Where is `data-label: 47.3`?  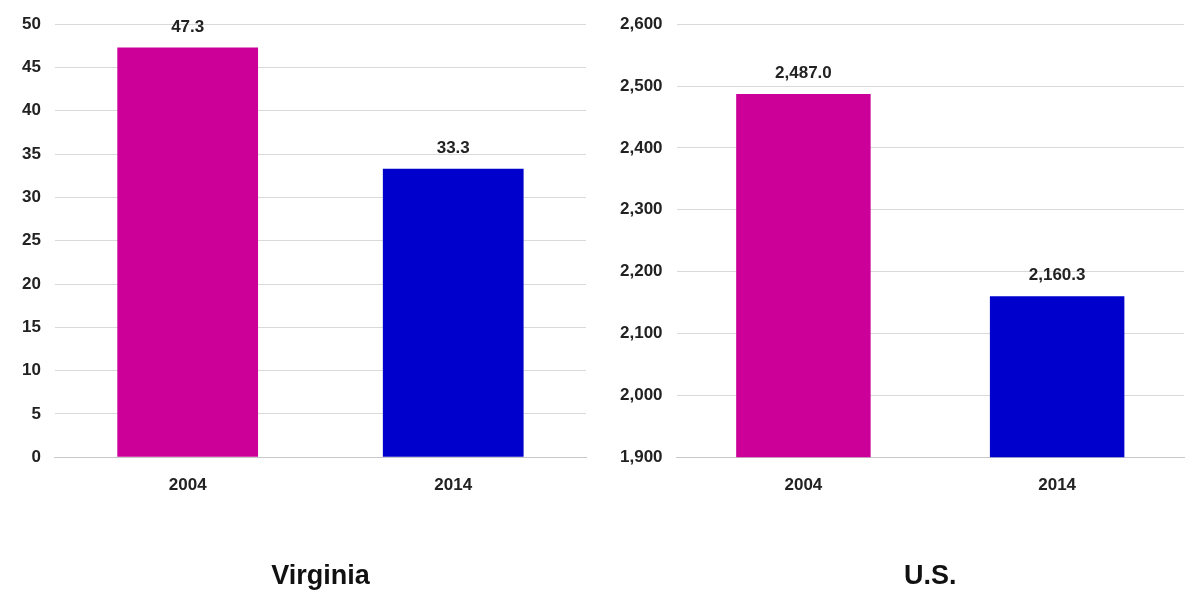
data-label: 47.3 is located at coordinates (188, 26).